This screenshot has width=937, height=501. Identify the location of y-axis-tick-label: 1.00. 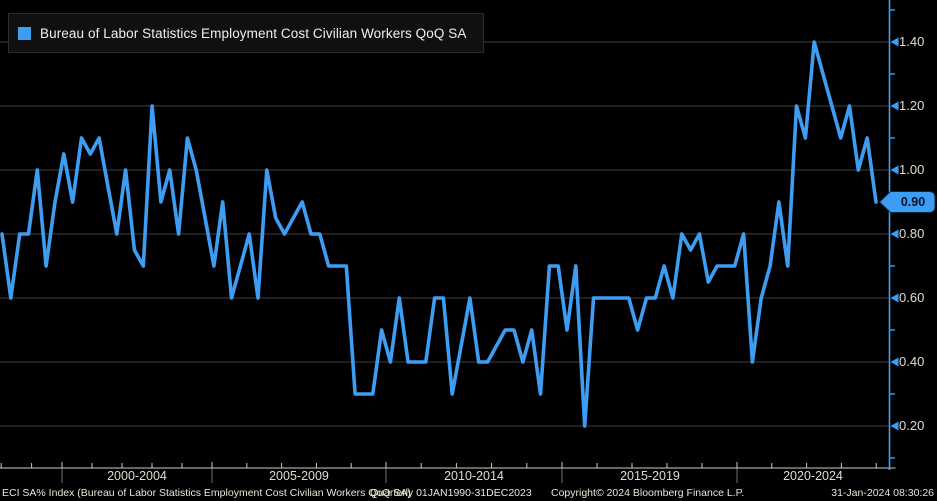
(912, 169).